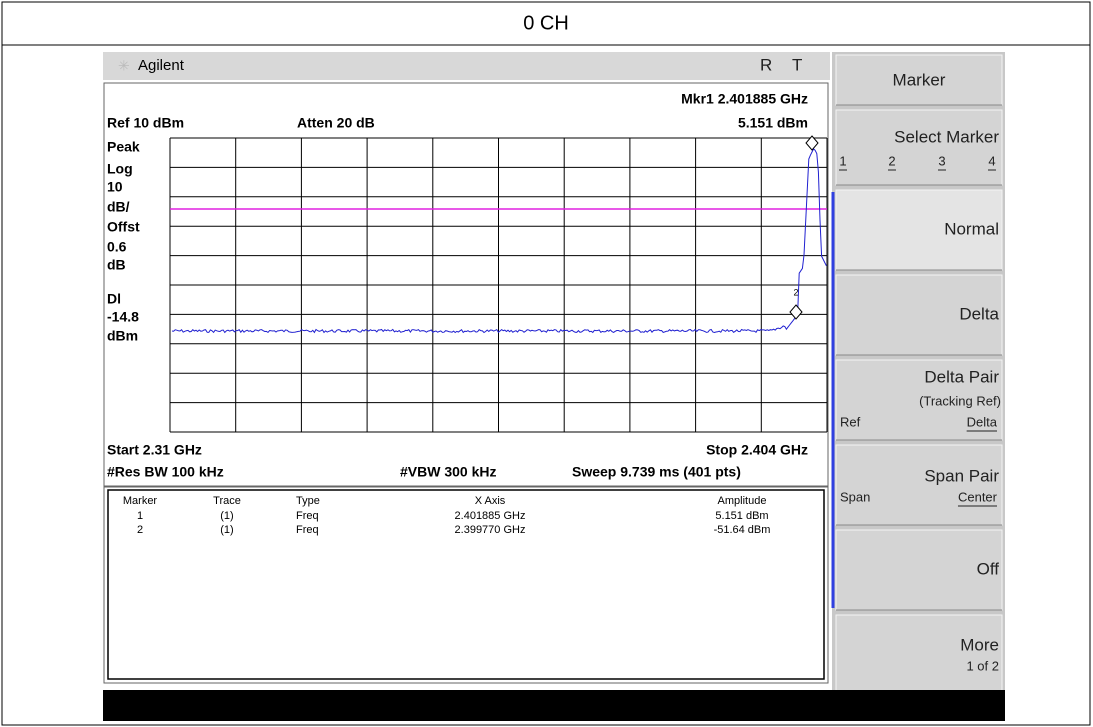 This screenshot has height=727, width=1093. Describe the element at coordinates (122, 336) in the screenshot. I see `scale-label: dBm` at that location.